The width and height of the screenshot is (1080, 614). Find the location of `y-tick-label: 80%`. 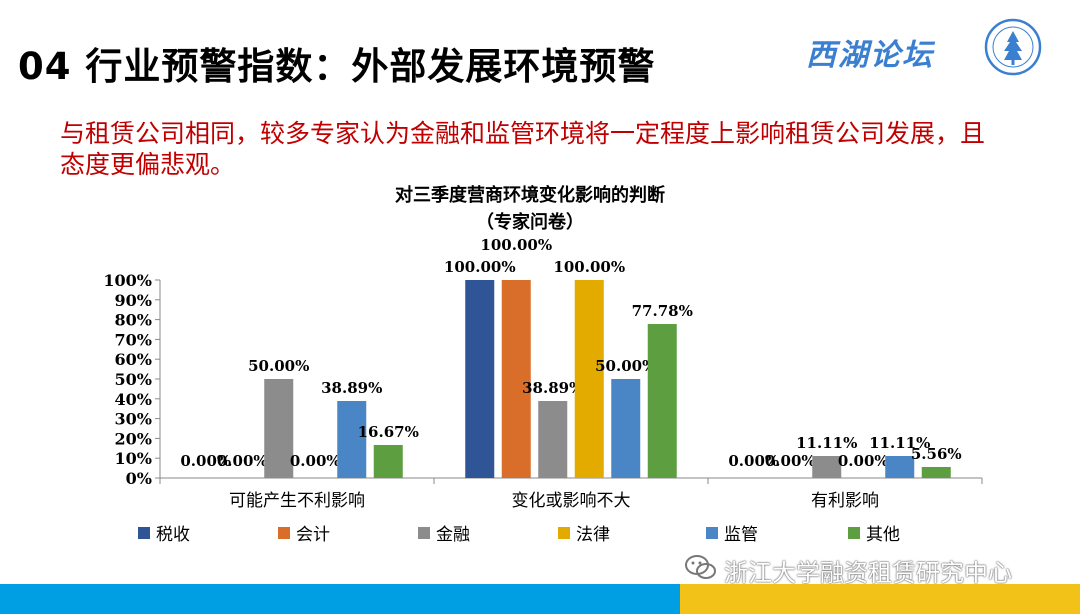

y-tick-label: 80% is located at coordinates (133, 320).